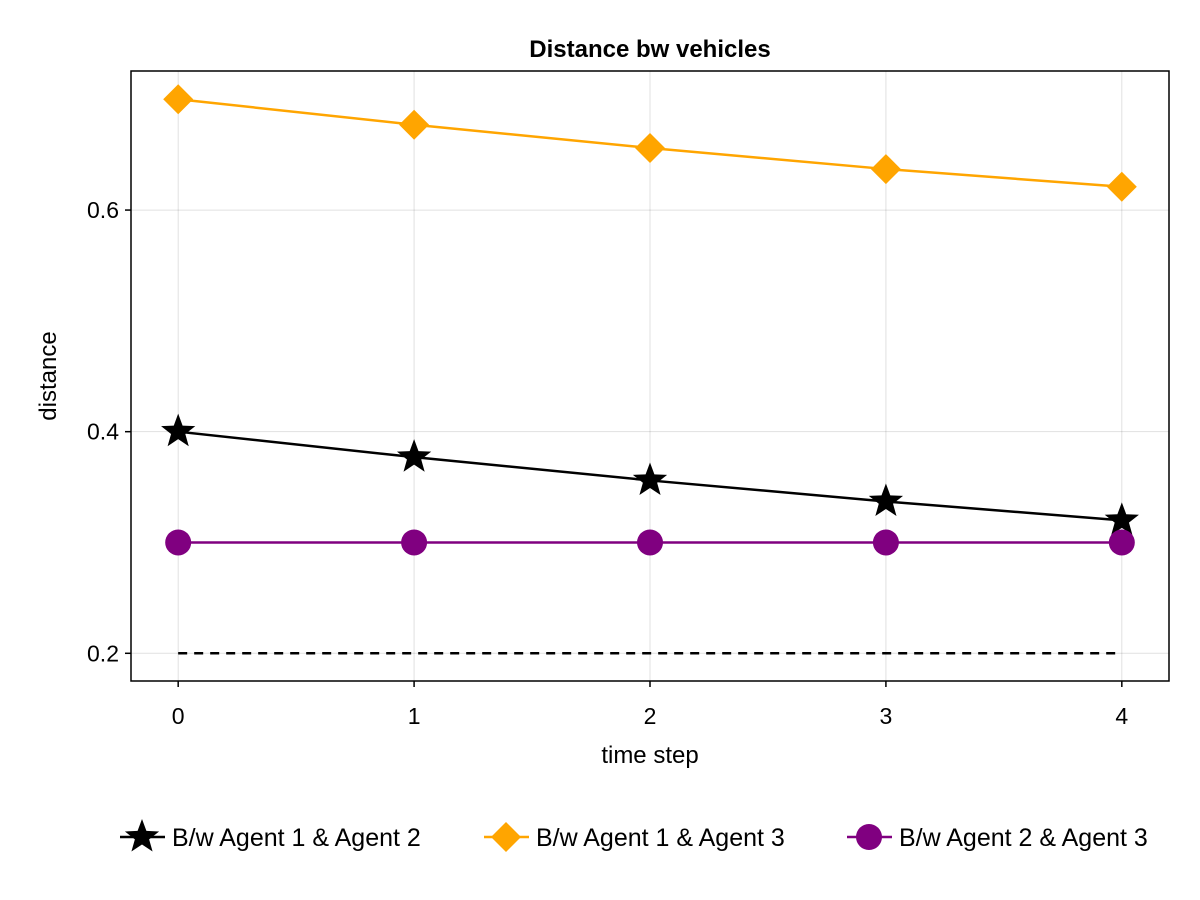 This screenshot has width=1200, height=900. I want to click on legend-item-2: B/w Agent 1 & Agent 3, so click(634, 837).